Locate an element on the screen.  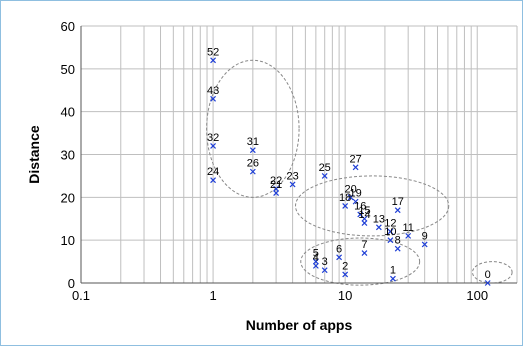
y-tick-label: 40 is located at coordinates (68, 112).